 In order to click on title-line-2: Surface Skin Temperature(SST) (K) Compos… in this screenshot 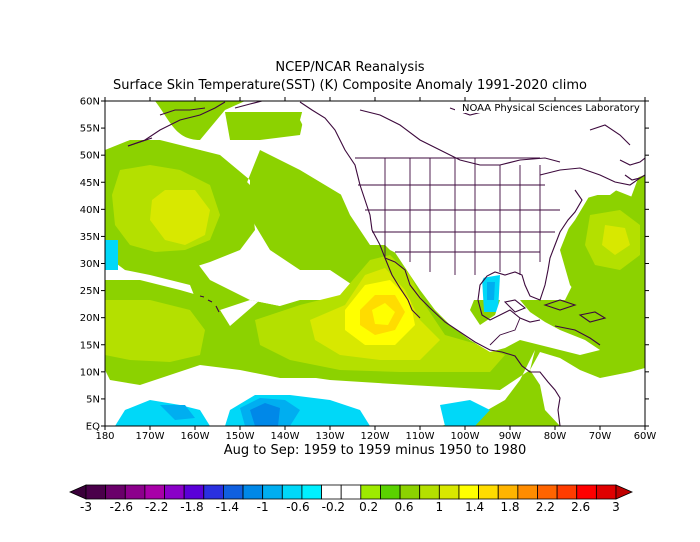, I will do `click(350, 85)`.